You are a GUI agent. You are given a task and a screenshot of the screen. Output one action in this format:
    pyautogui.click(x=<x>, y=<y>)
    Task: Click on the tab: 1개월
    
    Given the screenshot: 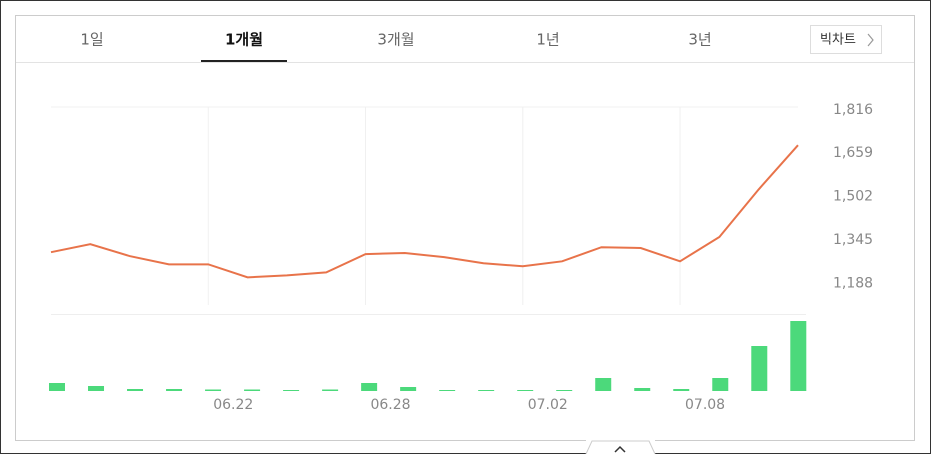 What is the action you would take?
    pyautogui.click(x=244, y=40)
    